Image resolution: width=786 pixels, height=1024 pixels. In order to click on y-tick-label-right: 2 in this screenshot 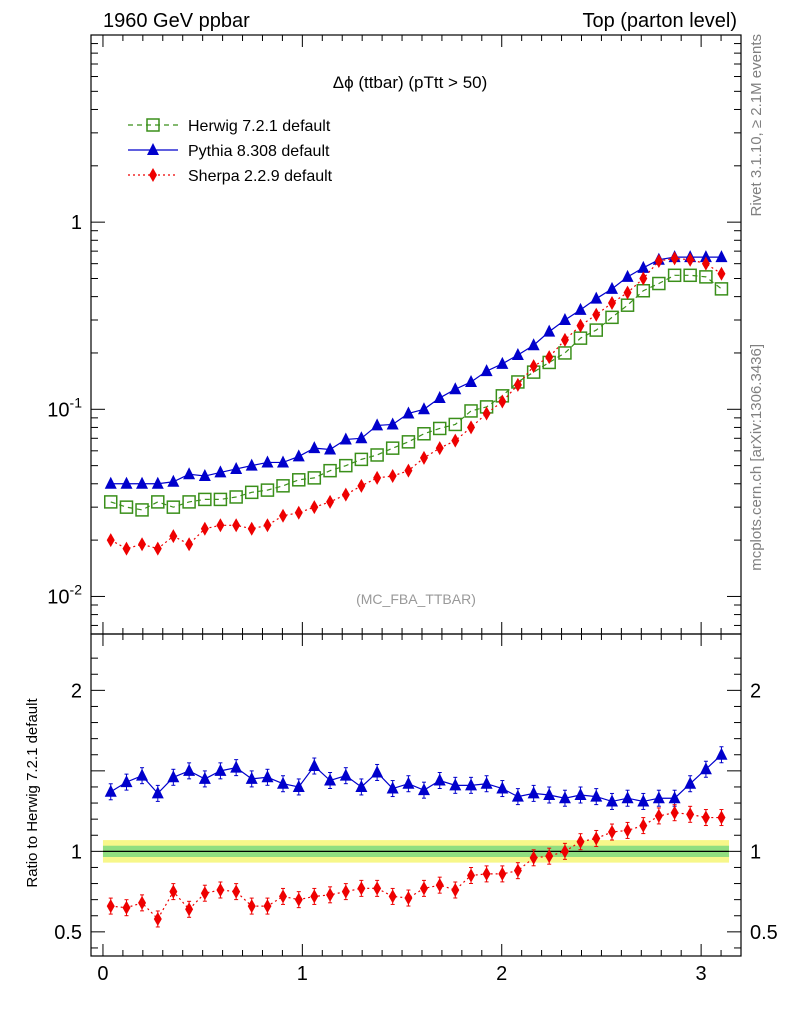, I will do `click(755, 691)`.